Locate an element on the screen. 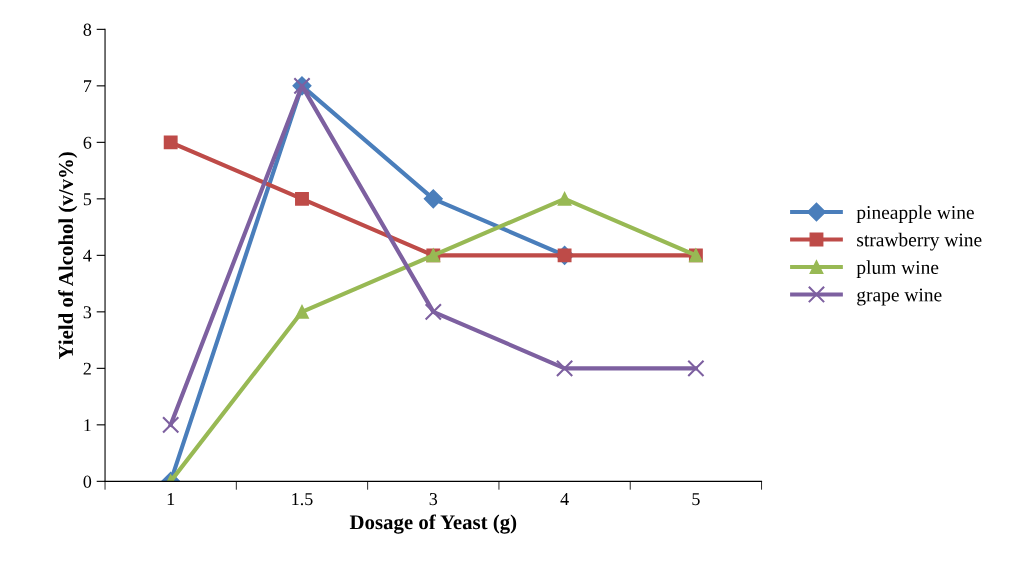 The image size is (1010, 587). x-tick-label: 1 is located at coordinates (171, 499).